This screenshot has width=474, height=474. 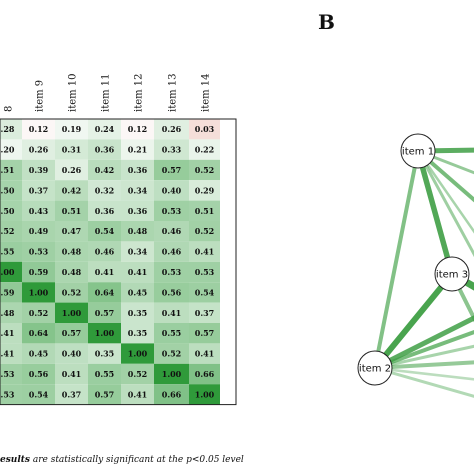 What do you see at coordinates (39, 170) in the screenshot?
I see `heatmap-cell-label: 0.39` at bounding box center [39, 170].